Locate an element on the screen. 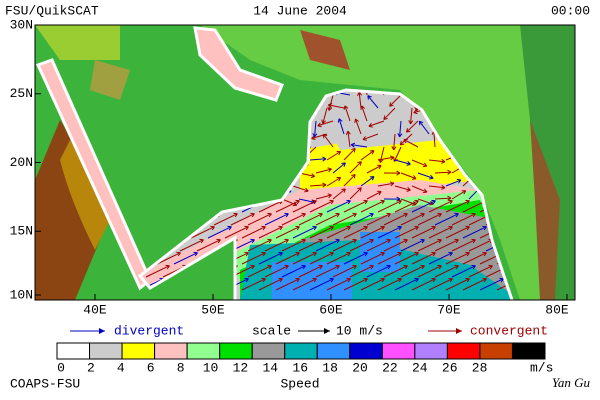  colorbar-tick-label: 22 is located at coordinates (390, 367).